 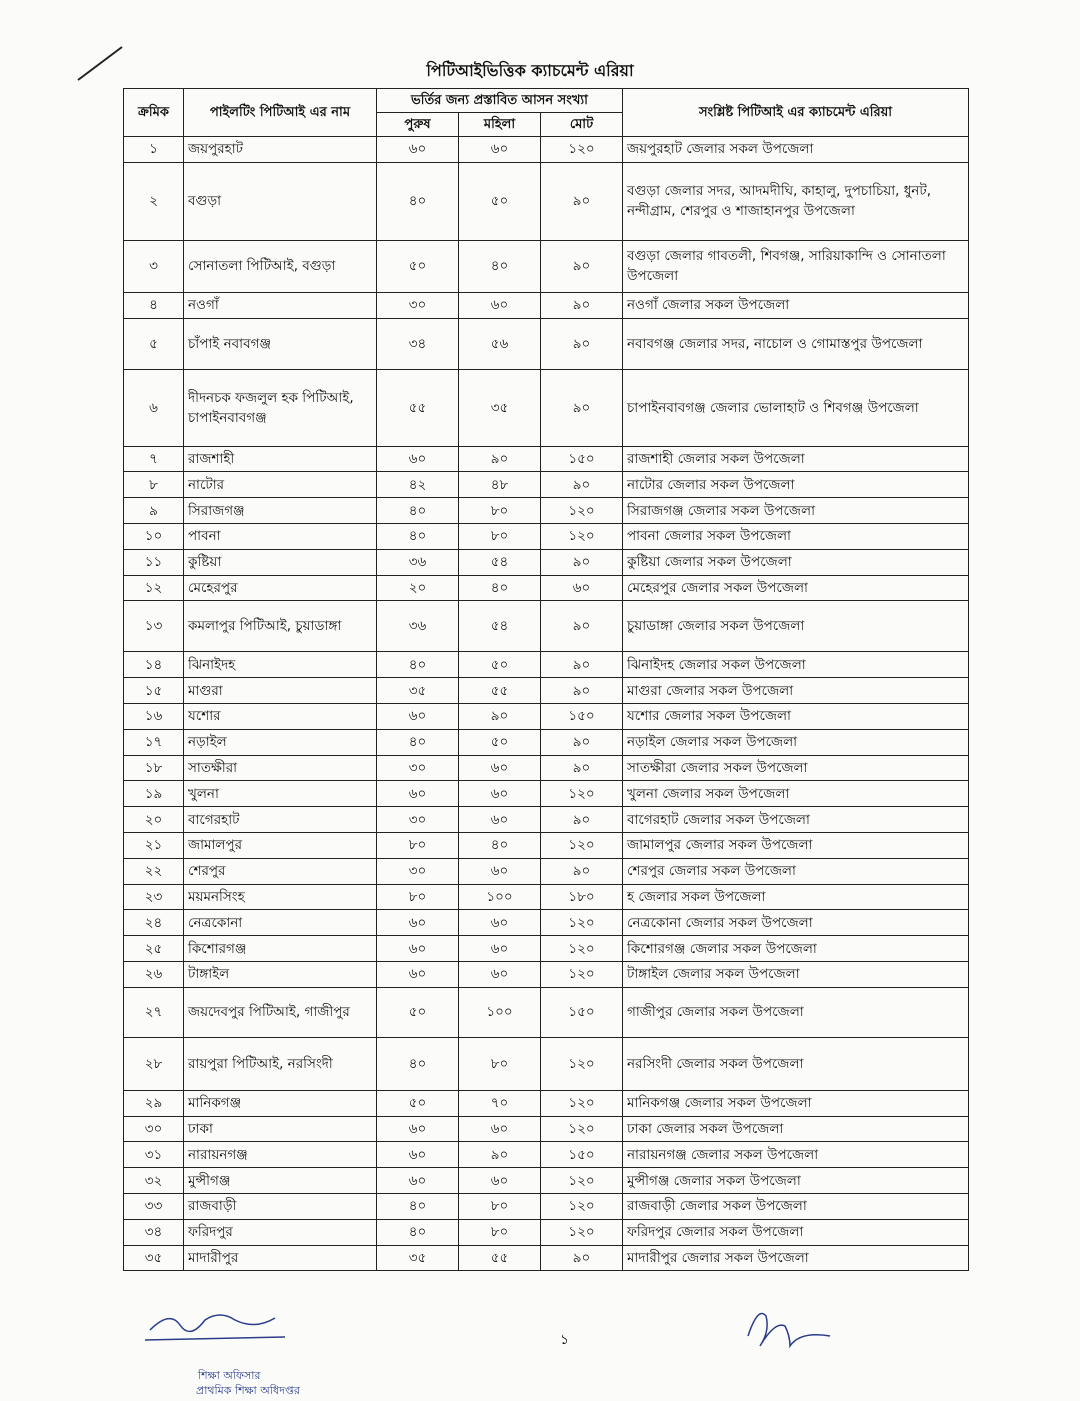 I want to click on cell-name: নওগাঁ, so click(x=280, y=305).